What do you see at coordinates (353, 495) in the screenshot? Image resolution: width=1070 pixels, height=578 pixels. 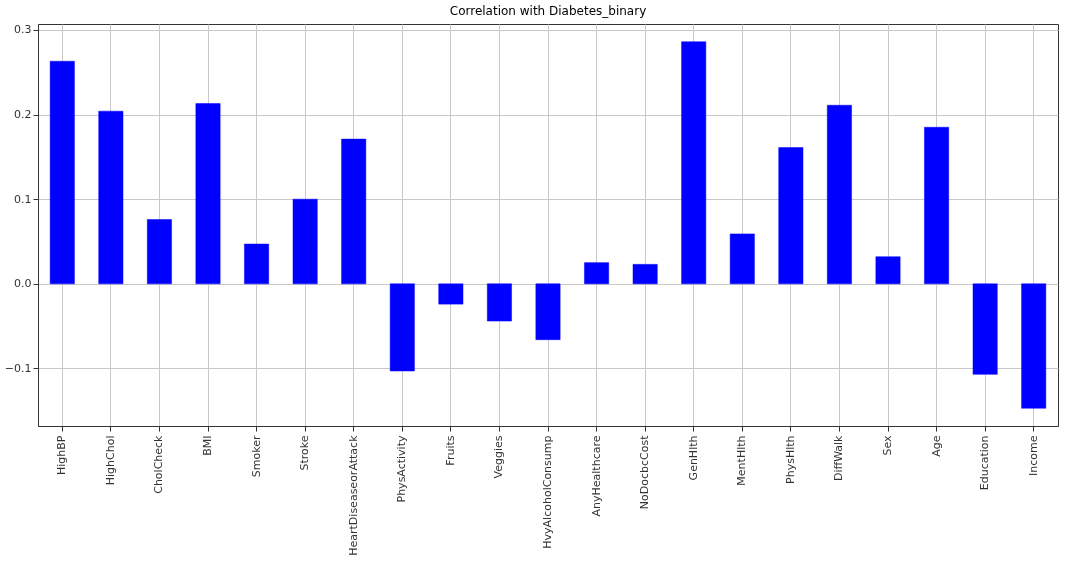 I see `x-tick-label: HeartDiseaseorAttack` at bounding box center [353, 495].